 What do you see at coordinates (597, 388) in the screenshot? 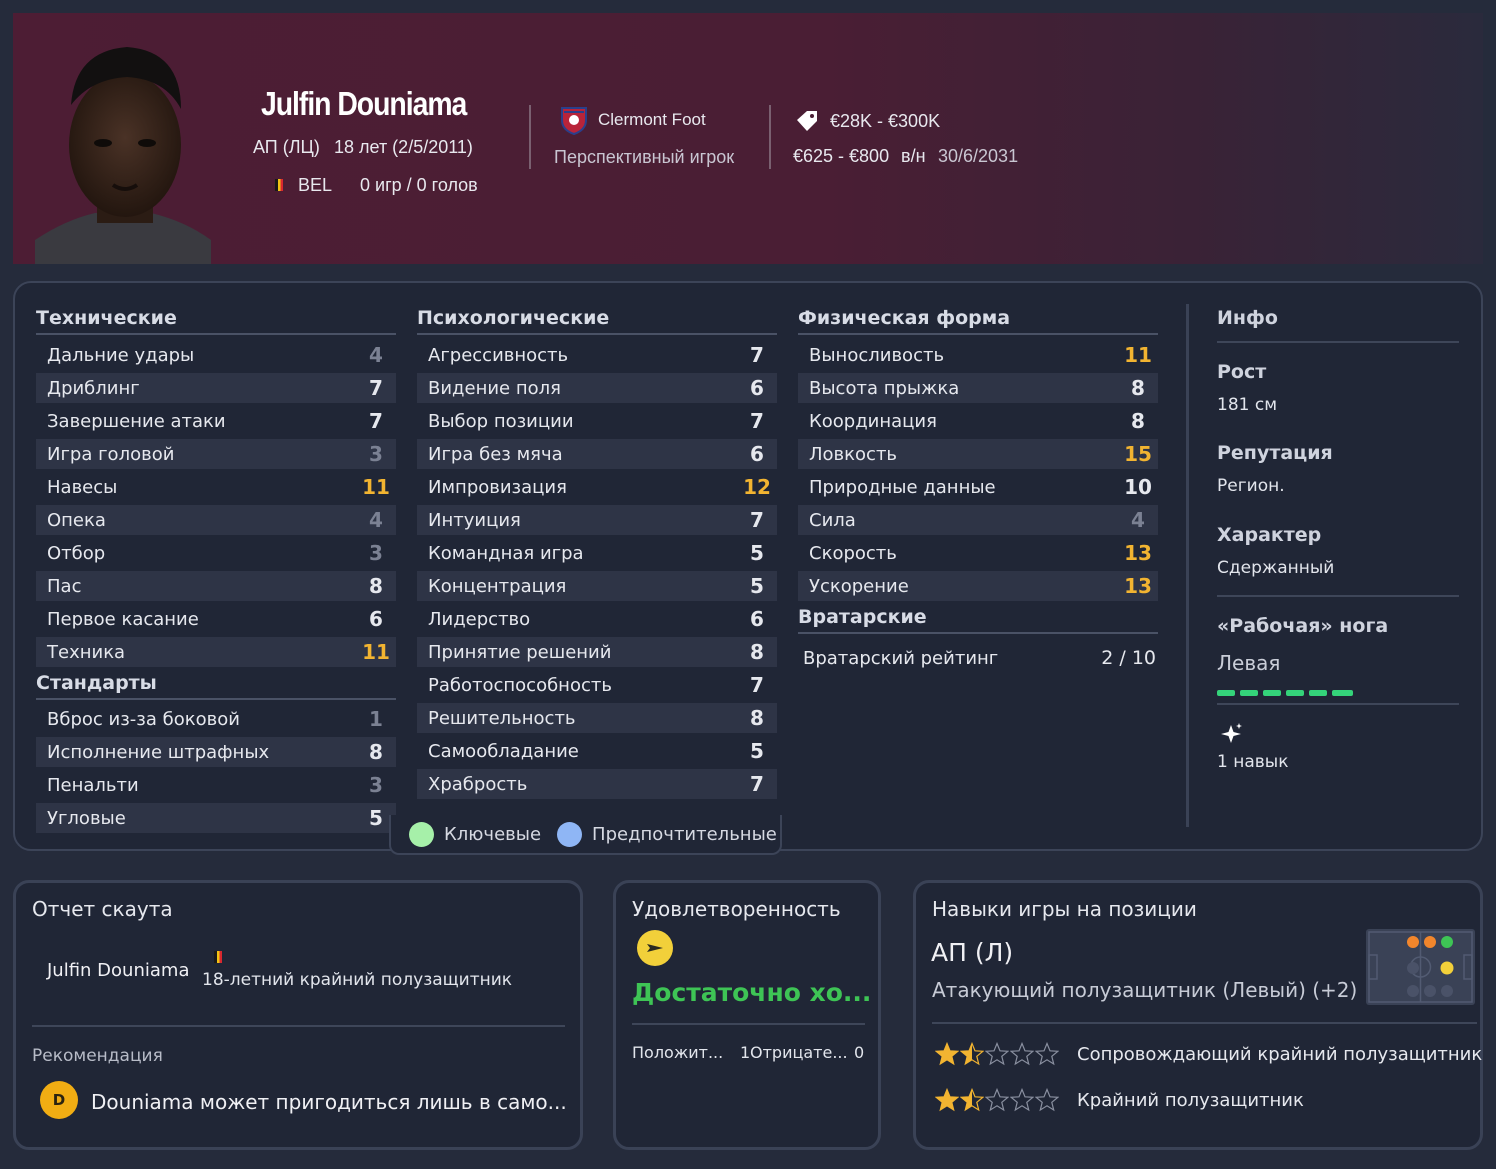
I see `attribute-row: Видение поля 6` at bounding box center [597, 388].